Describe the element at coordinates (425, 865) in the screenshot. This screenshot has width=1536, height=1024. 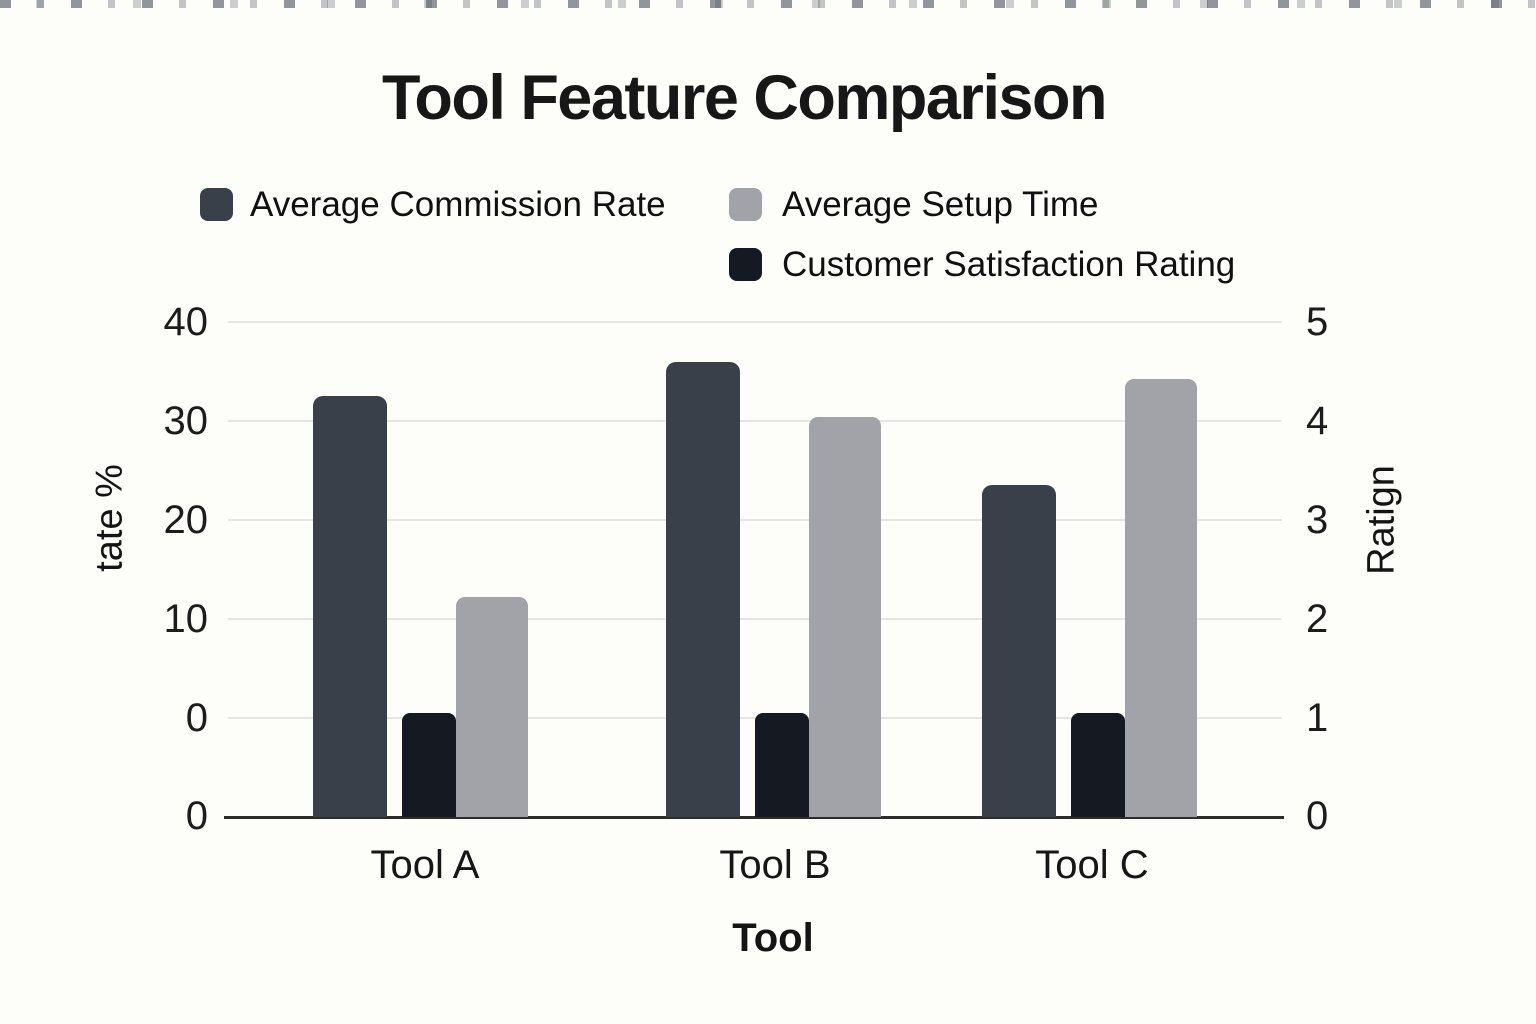
I see `category-label-tool-a: Tool A` at that location.